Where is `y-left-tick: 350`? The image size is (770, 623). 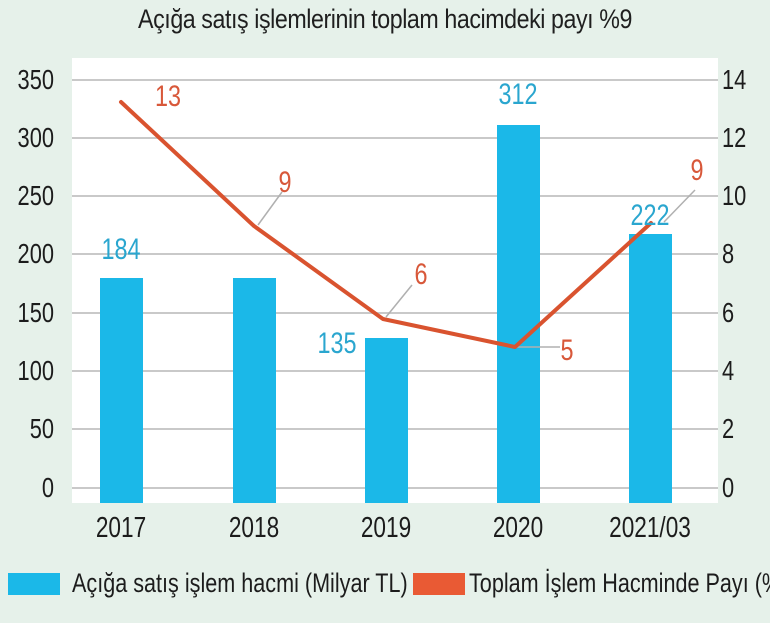
y-left-tick: 350 is located at coordinates (35, 79).